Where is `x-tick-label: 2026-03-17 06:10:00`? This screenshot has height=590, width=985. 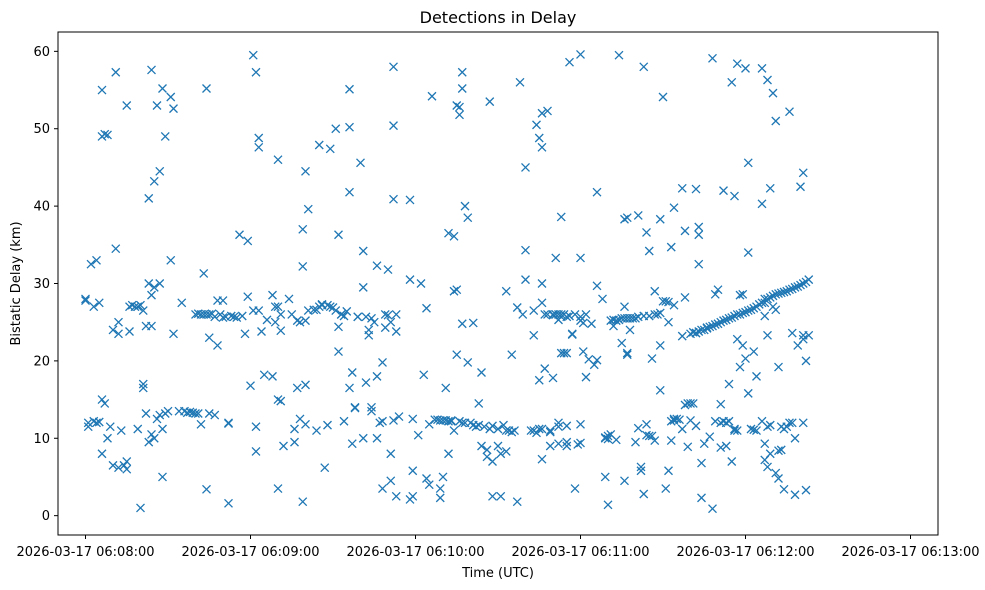 x-tick-label: 2026-03-17 06:10:00 is located at coordinates (415, 552).